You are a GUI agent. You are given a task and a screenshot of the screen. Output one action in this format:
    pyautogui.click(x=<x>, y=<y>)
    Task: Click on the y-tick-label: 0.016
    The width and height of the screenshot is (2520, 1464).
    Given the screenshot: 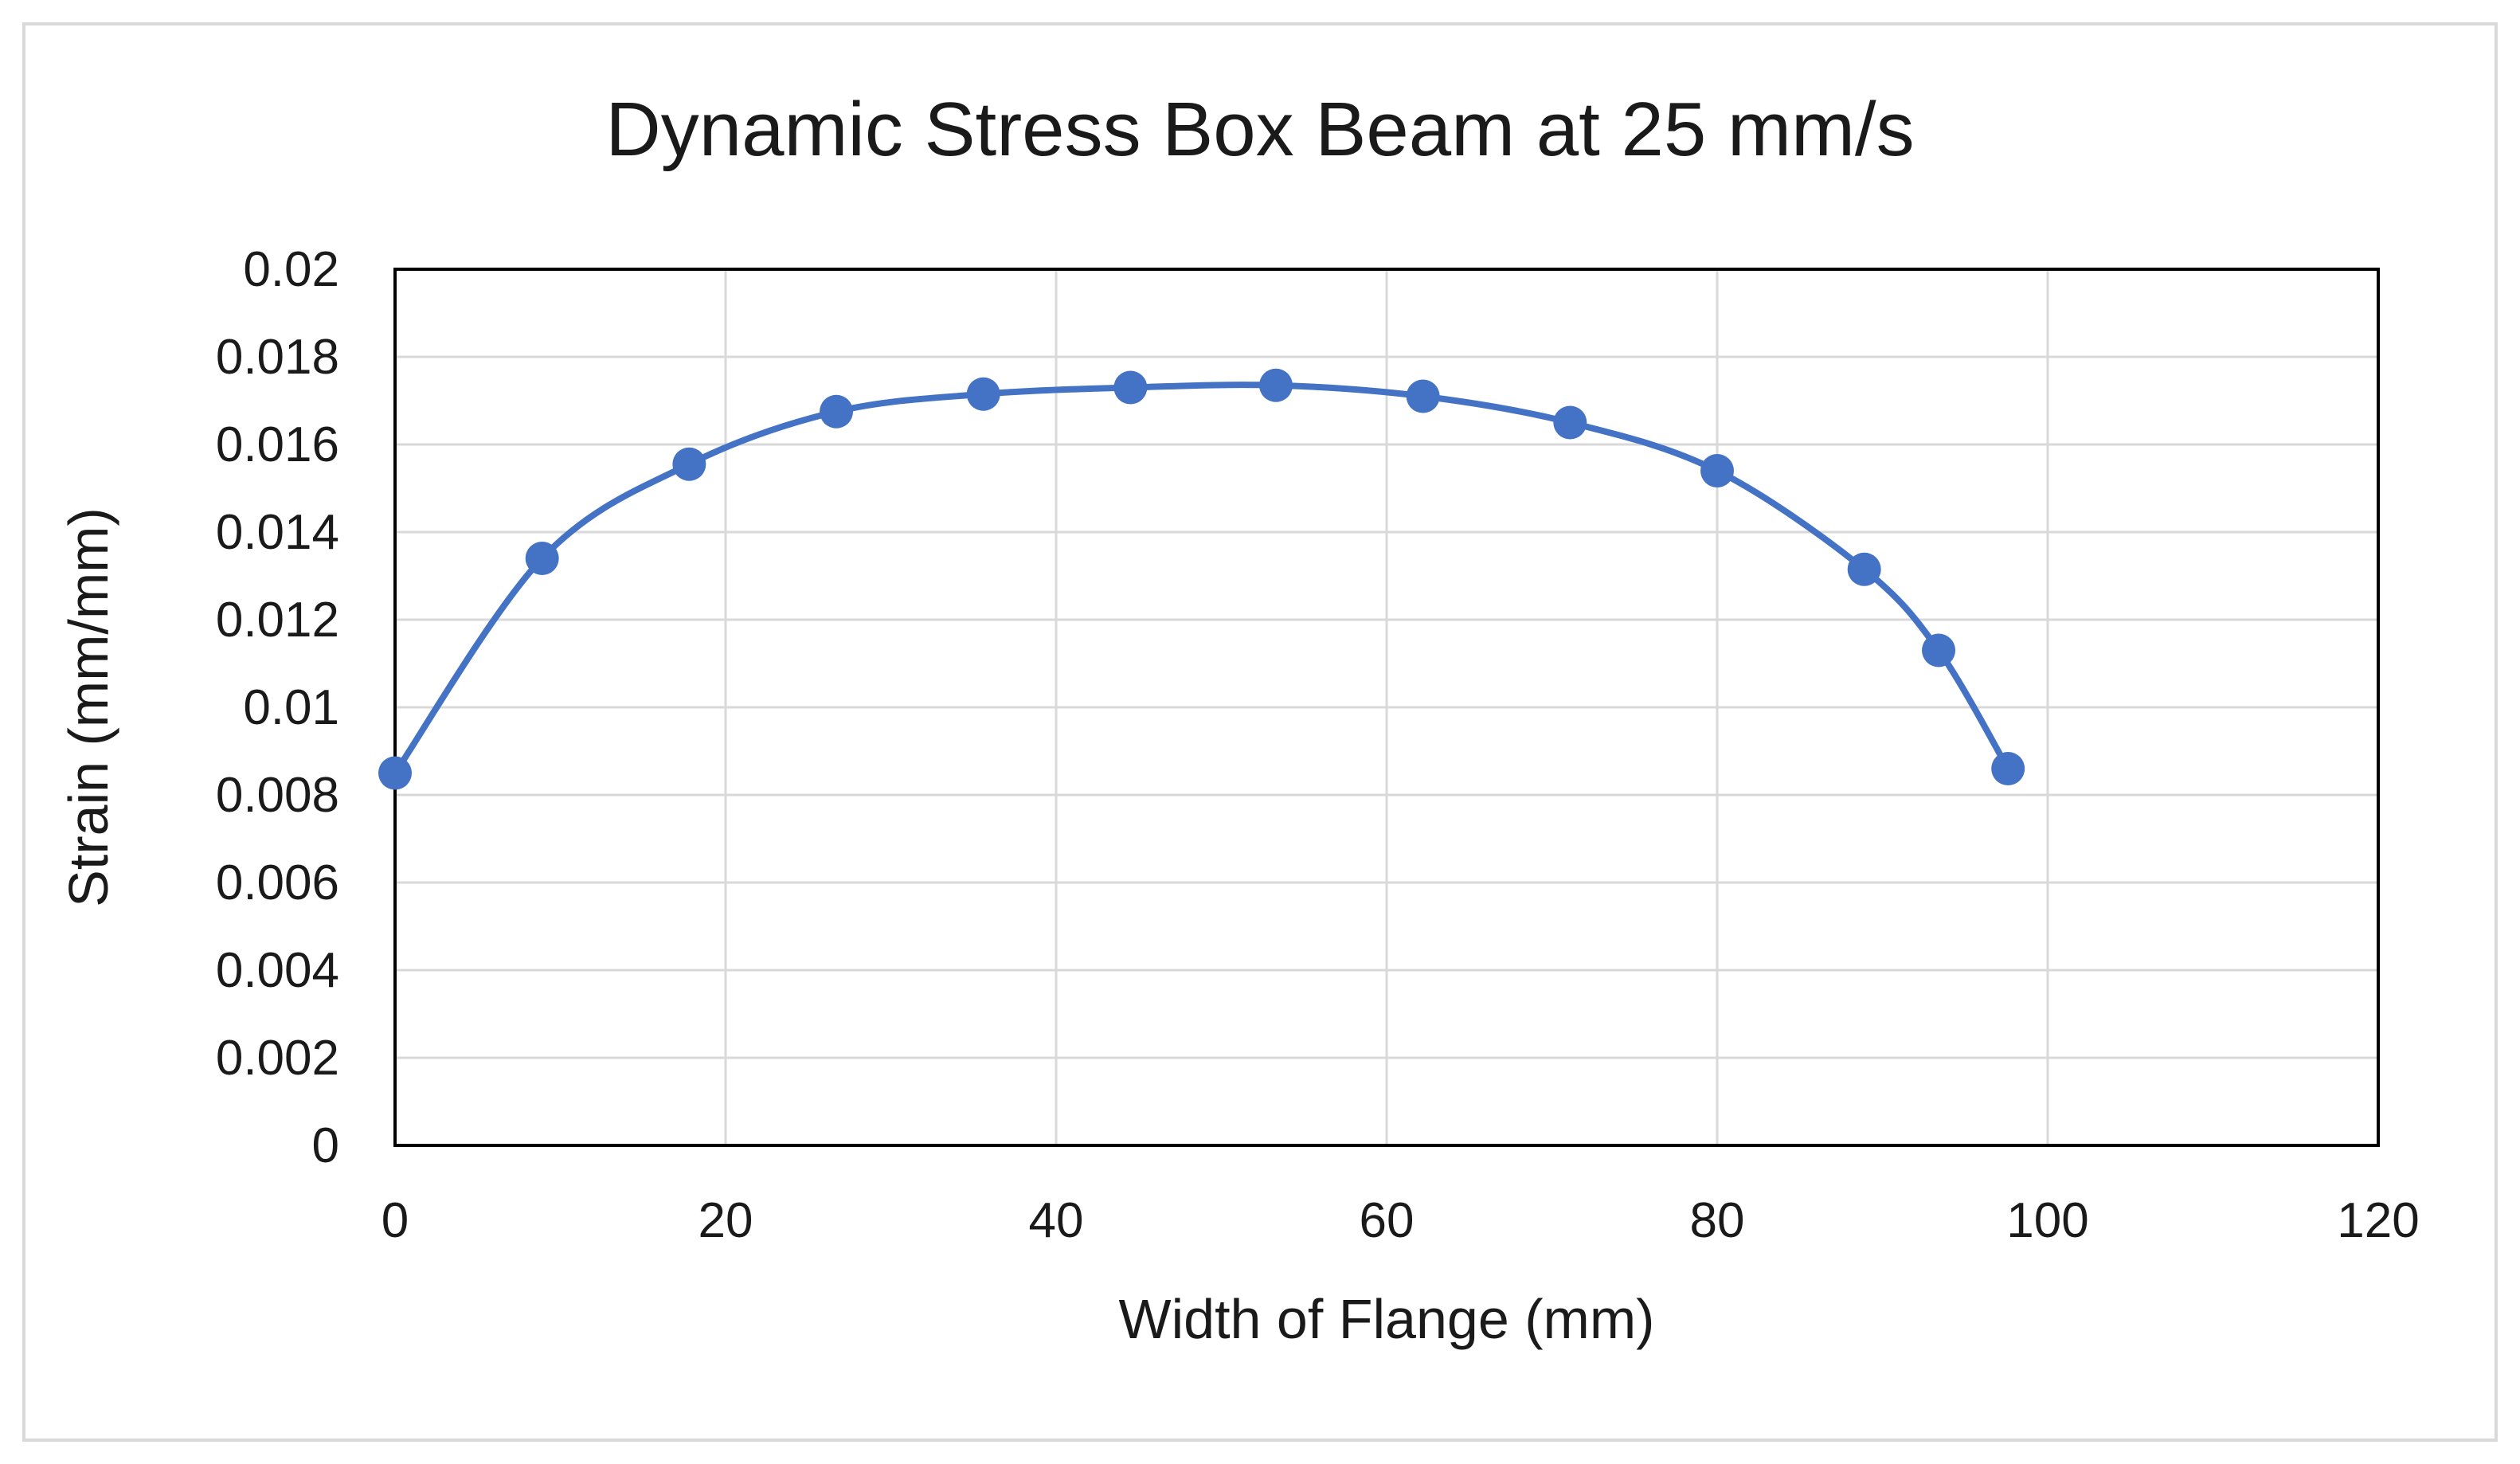 What is the action you would take?
    pyautogui.click(x=277, y=445)
    